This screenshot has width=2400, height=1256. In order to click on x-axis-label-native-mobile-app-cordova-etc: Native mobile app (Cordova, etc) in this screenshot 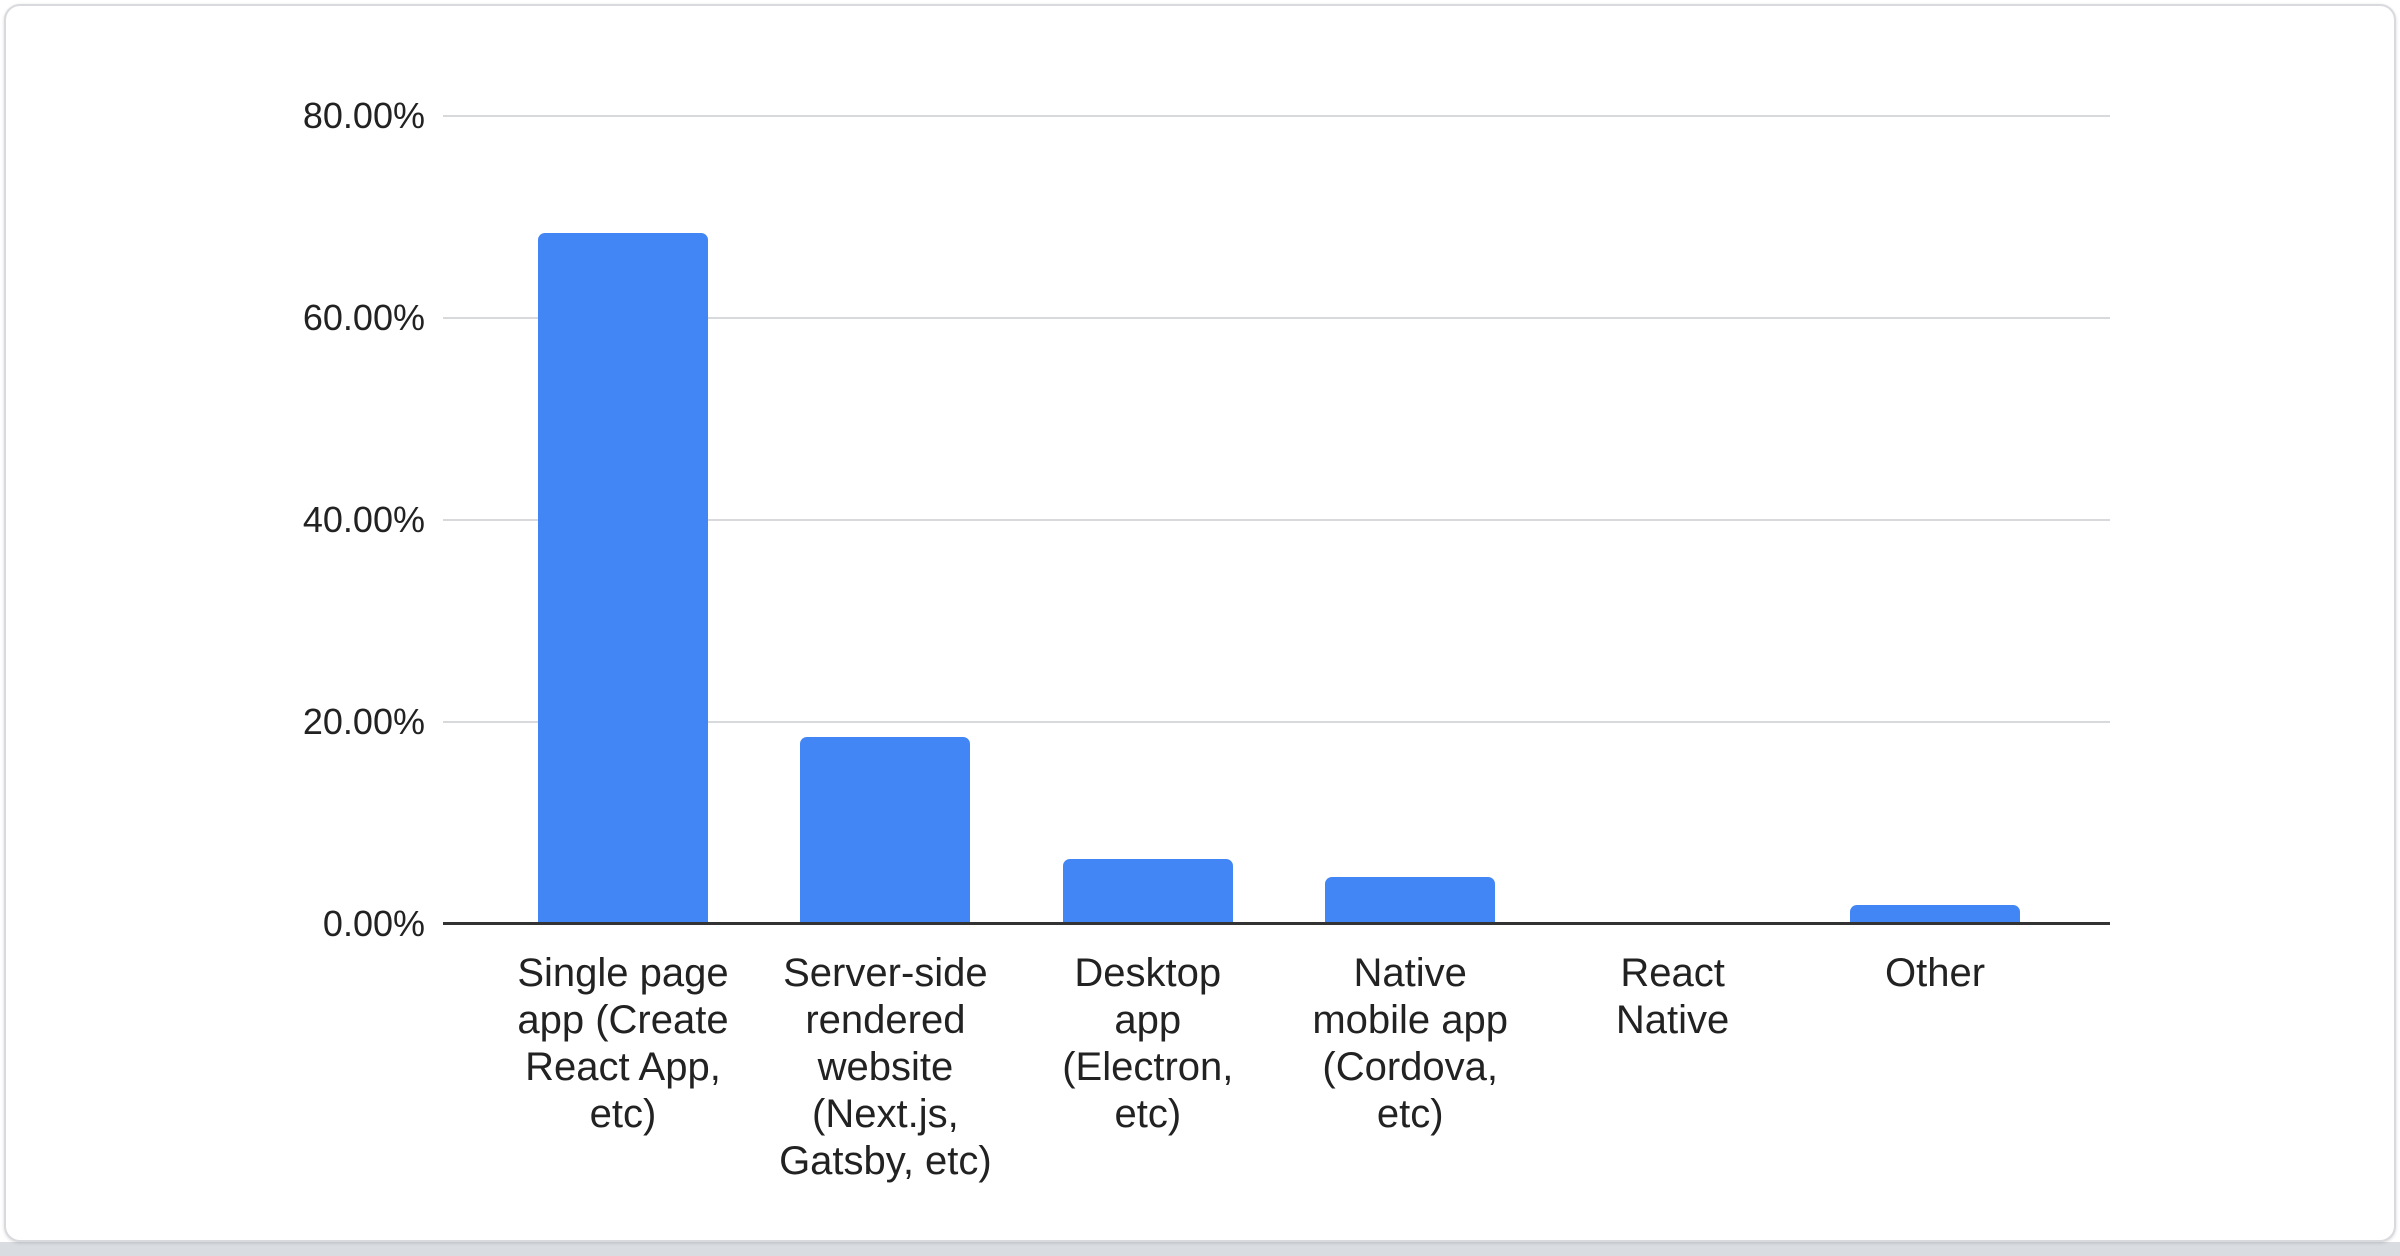, I will do `click(1410, 1043)`.